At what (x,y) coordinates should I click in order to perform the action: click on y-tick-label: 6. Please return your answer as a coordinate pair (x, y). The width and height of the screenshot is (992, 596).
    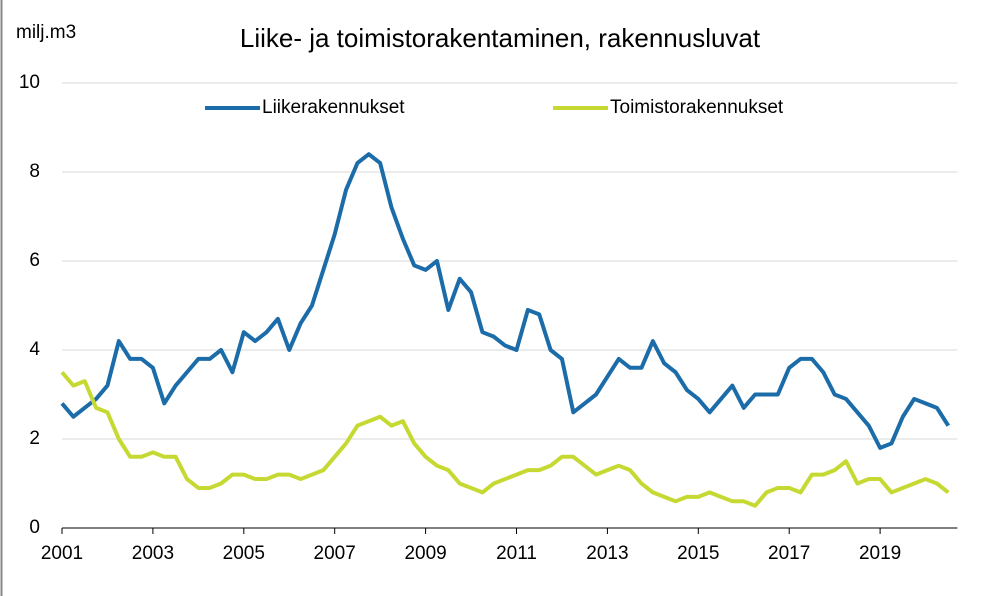
    Looking at the image, I should click on (34, 260).